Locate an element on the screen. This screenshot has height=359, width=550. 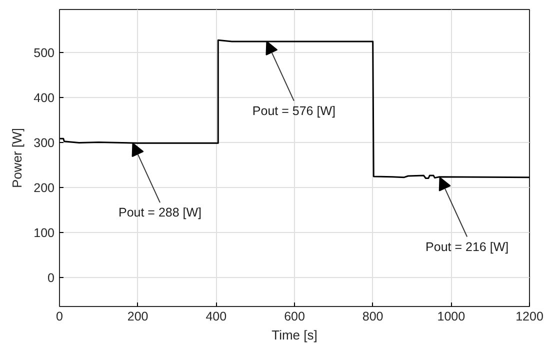
annotation: Pout = 576 [W] is located at coordinates (294, 111).